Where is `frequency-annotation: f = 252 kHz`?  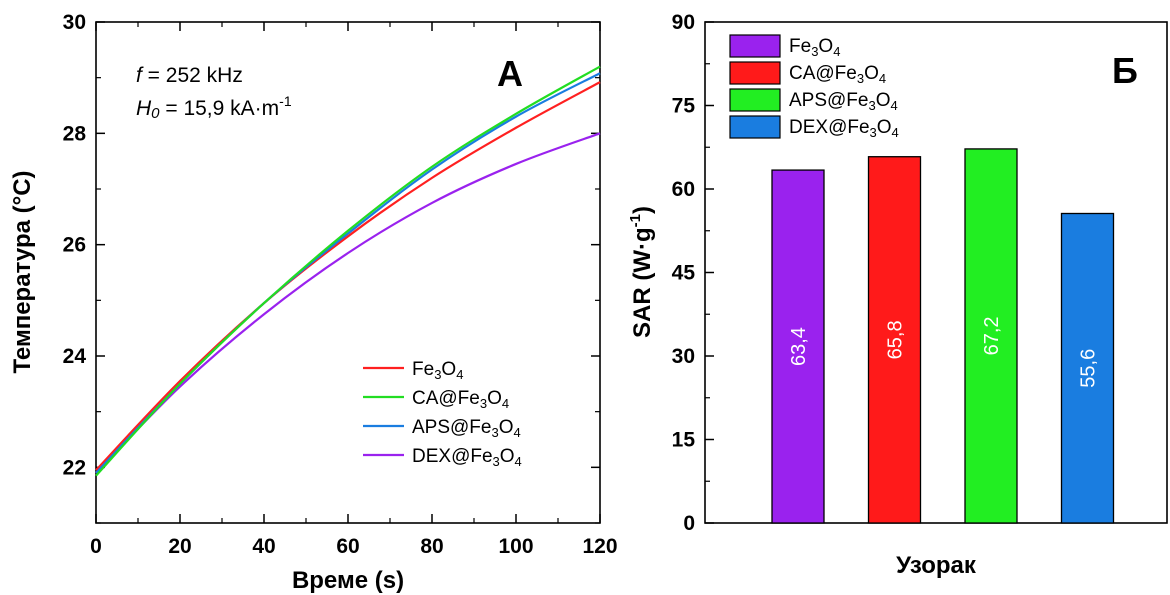 frequency-annotation: f = 252 kHz is located at coordinates (189, 75).